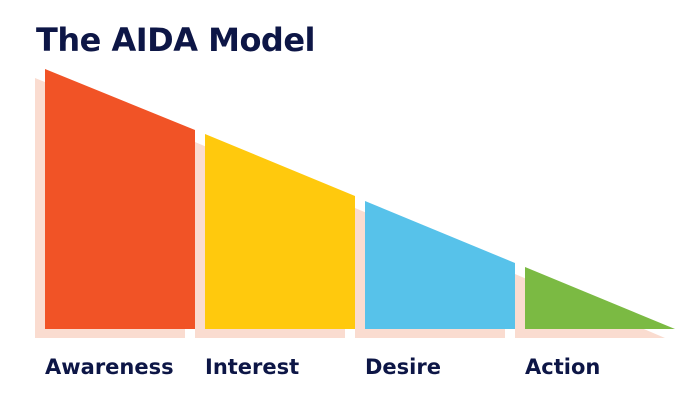 This screenshot has width=700, height=400. I want to click on page-title: The AIDA Model, so click(176, 40).